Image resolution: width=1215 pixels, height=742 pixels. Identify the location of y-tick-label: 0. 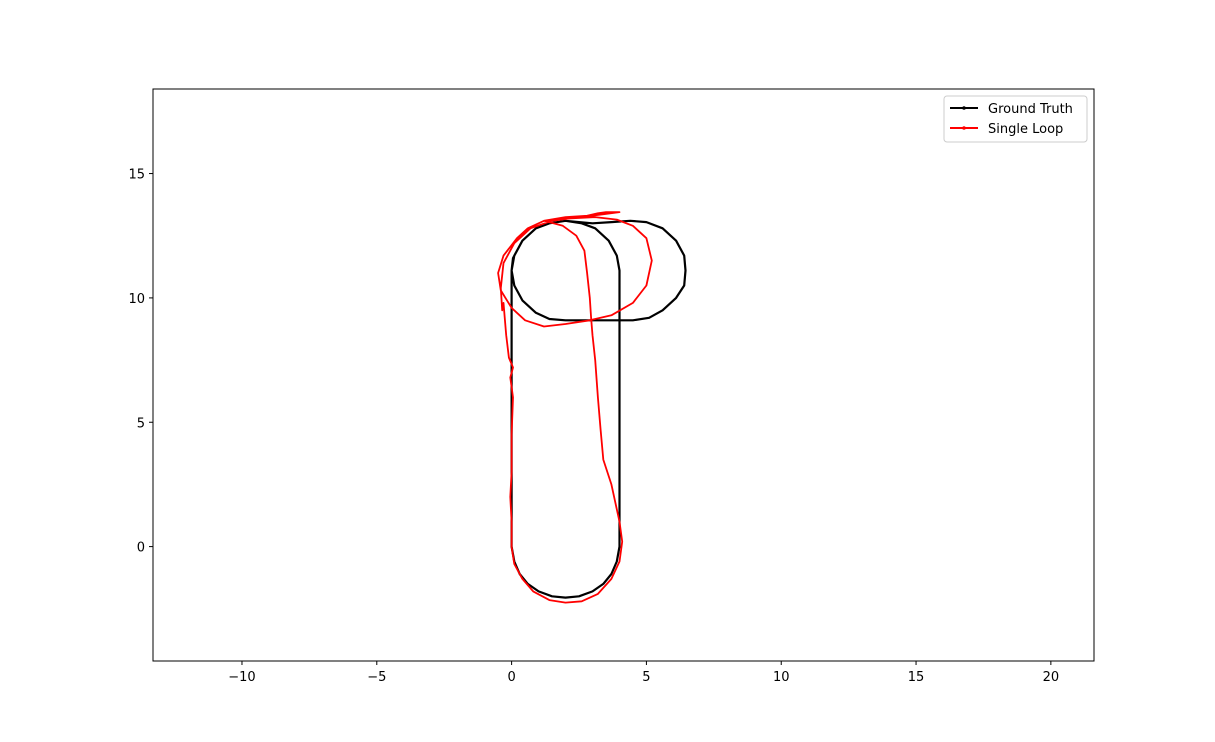
(141, 548).